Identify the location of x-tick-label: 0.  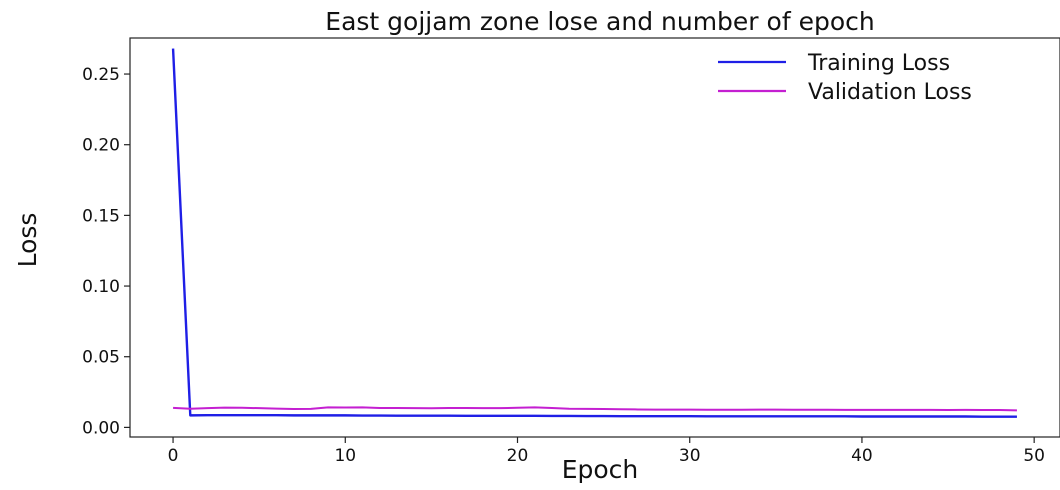
(173, 456).